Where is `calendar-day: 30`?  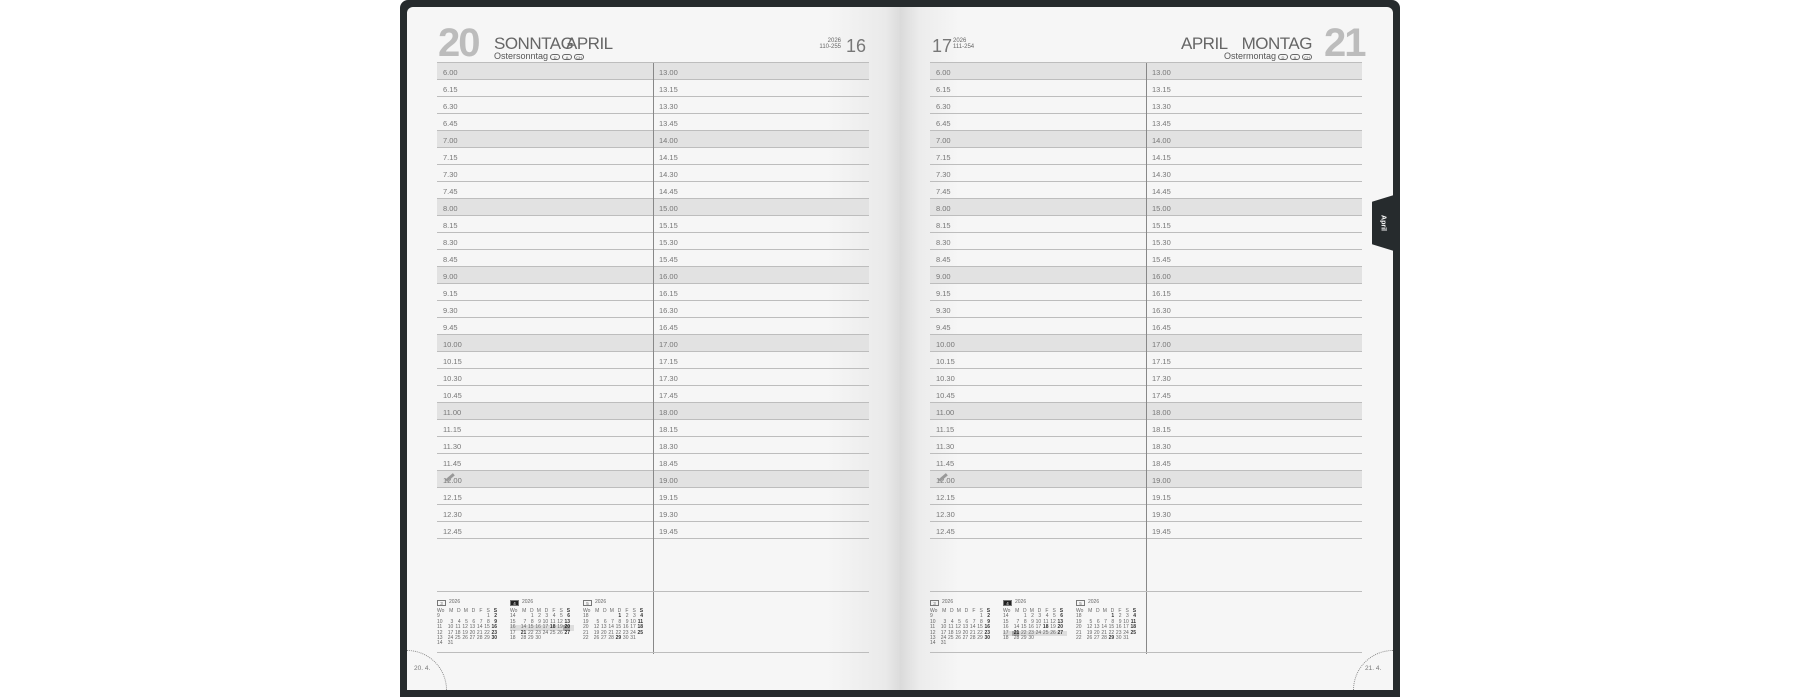
calendar-day: 30 is located at coordinates (1118, 638).